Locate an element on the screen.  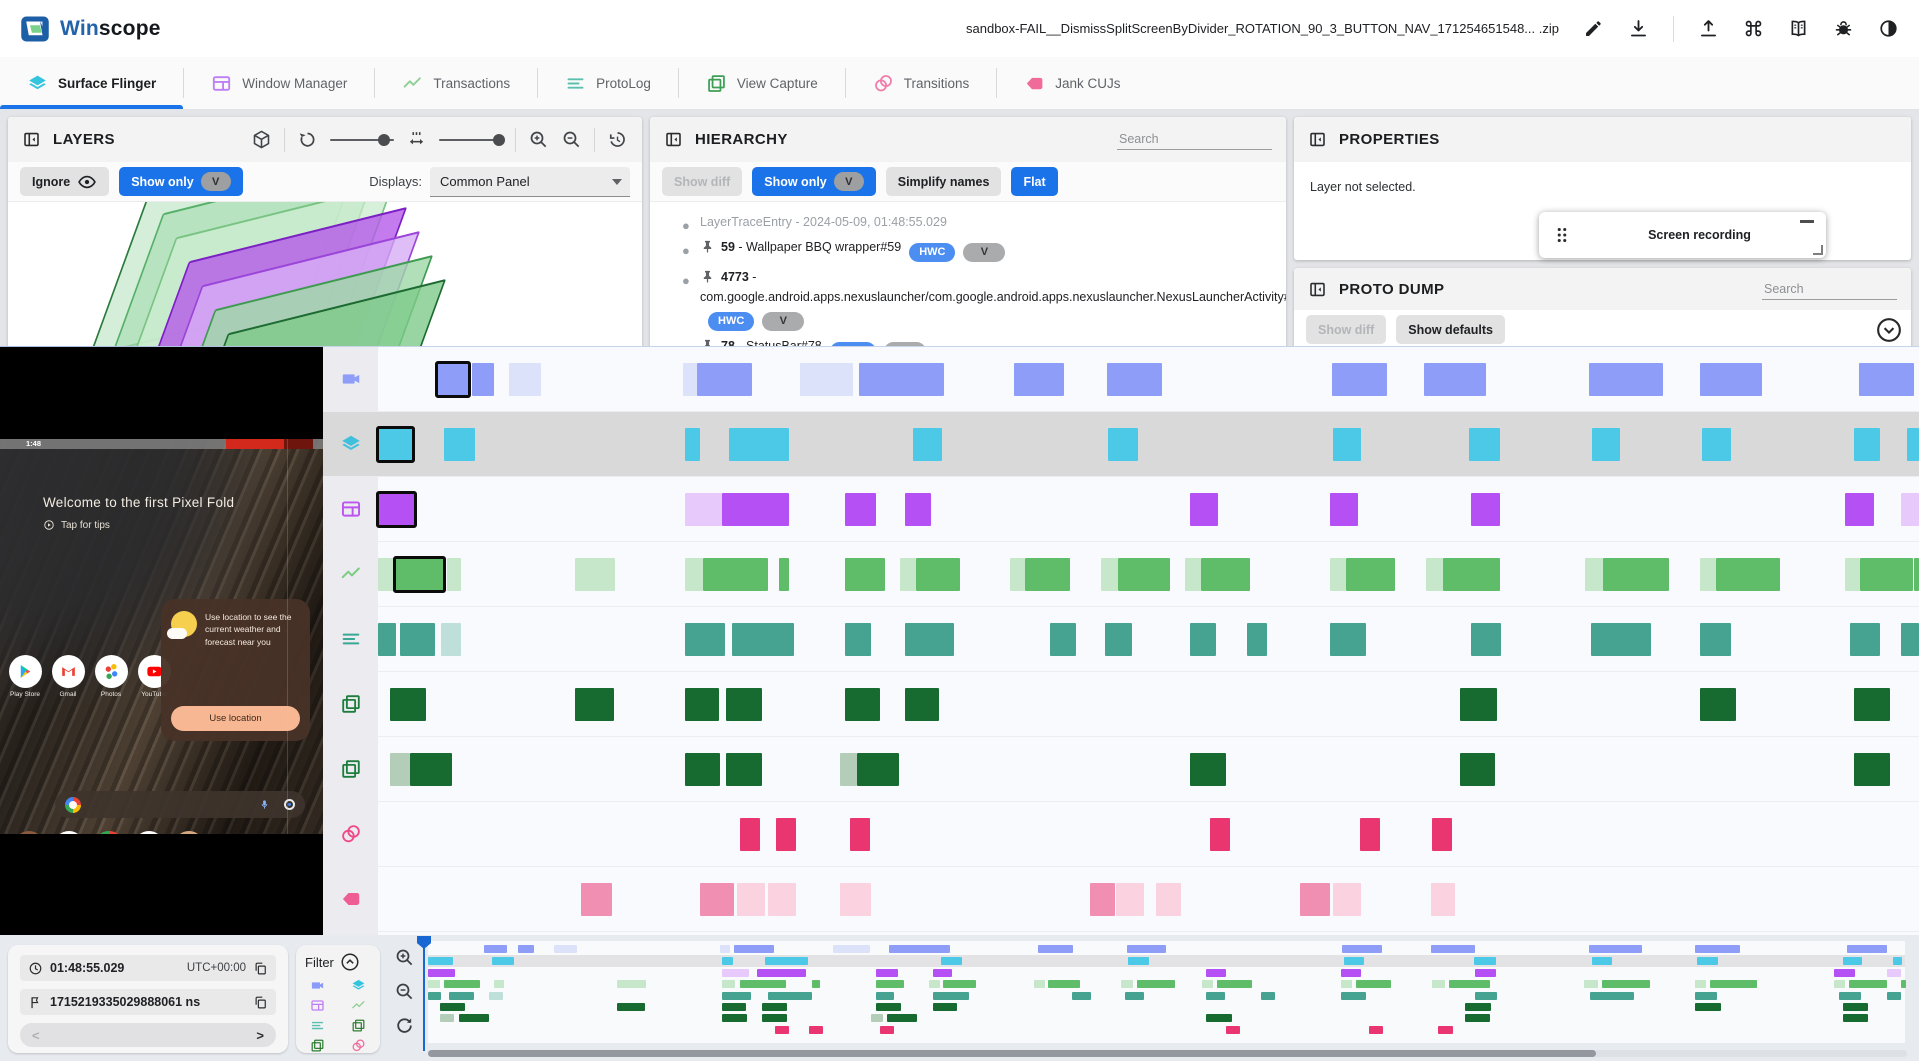
protolog-icon is located at coordinates (317, 1025).